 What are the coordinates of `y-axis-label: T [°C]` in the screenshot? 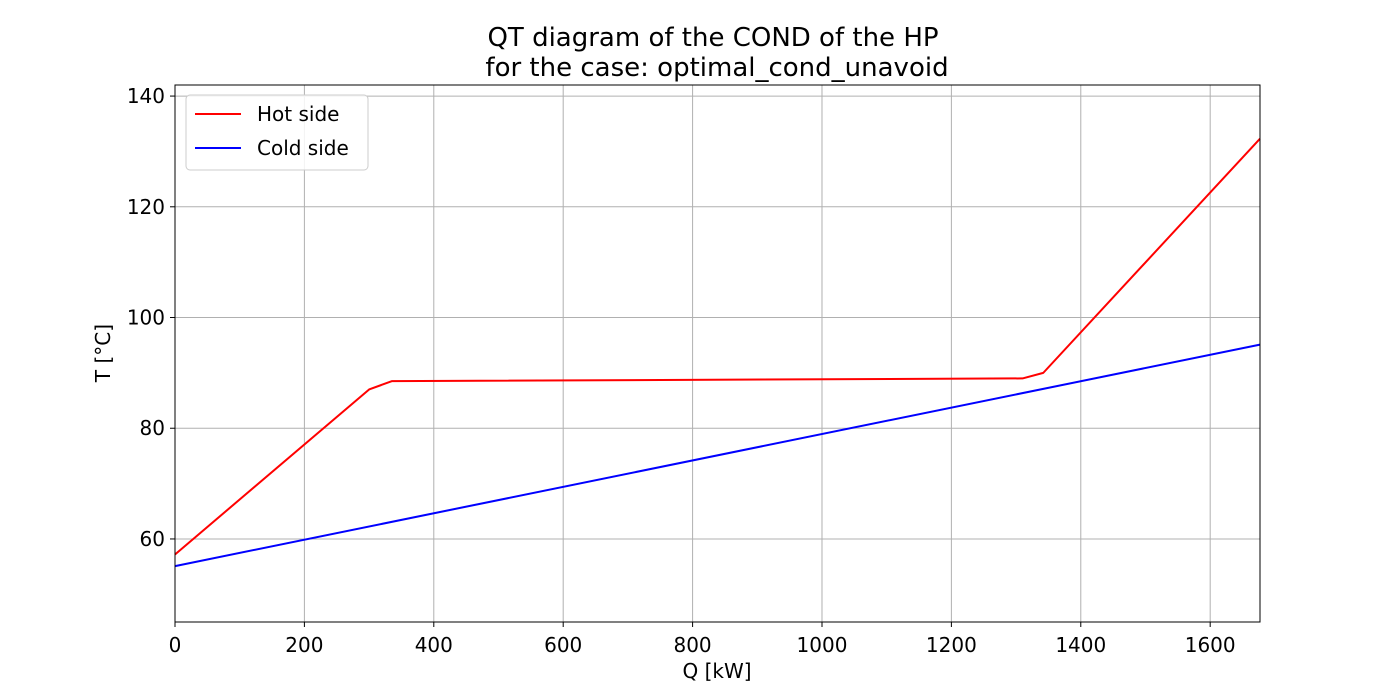 It's located at (103, 353).